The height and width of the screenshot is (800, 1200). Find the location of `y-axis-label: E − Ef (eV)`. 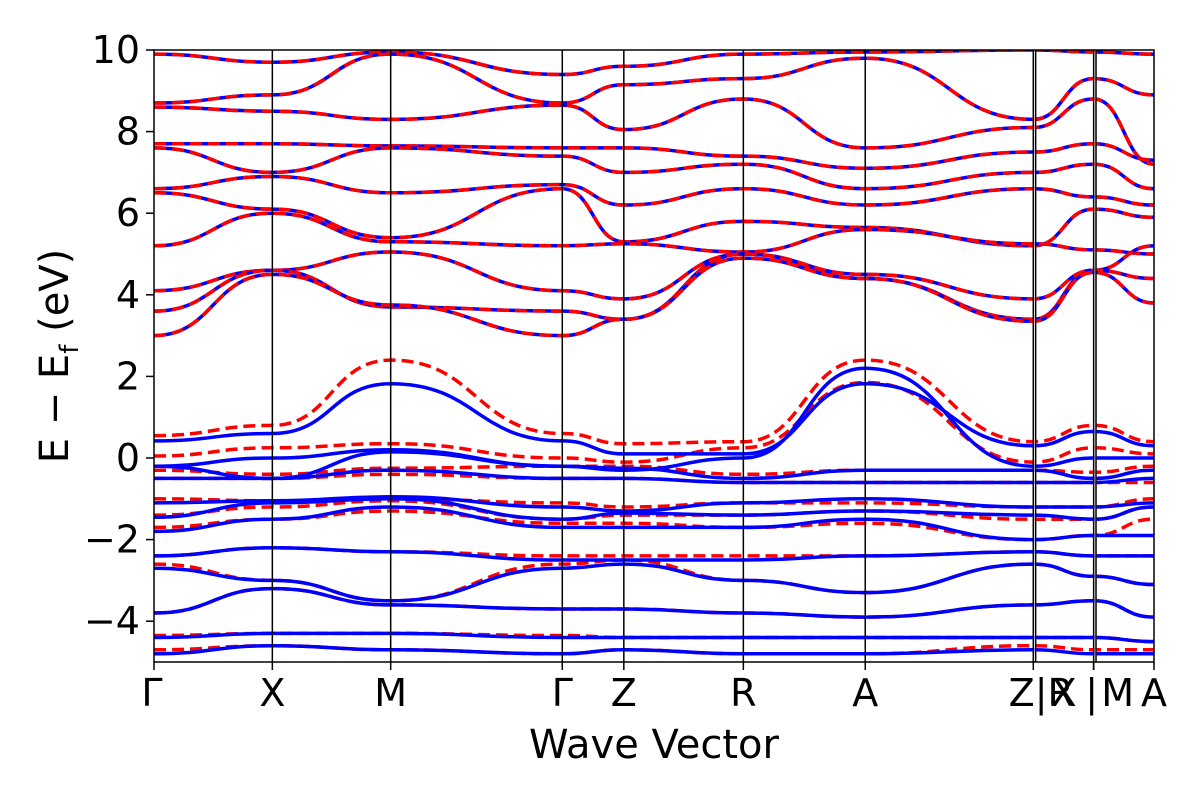

y-axis-label: E − Ef (eV) is located at coordinates (58, 356).